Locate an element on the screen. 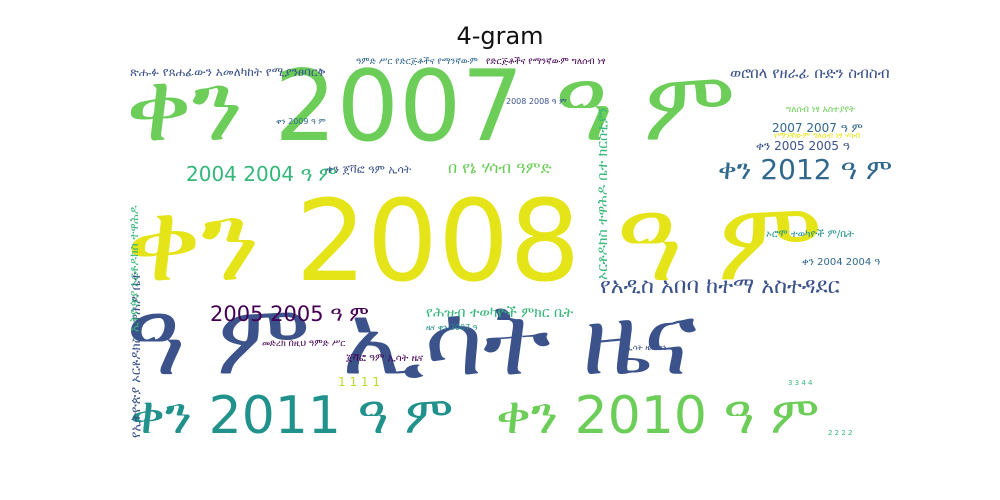 The width and height of the screenshot is (1000, 500). cloud-word: የሕዝብ ተወካዮች ምክር ቤት is located at coordinates (500, 313).